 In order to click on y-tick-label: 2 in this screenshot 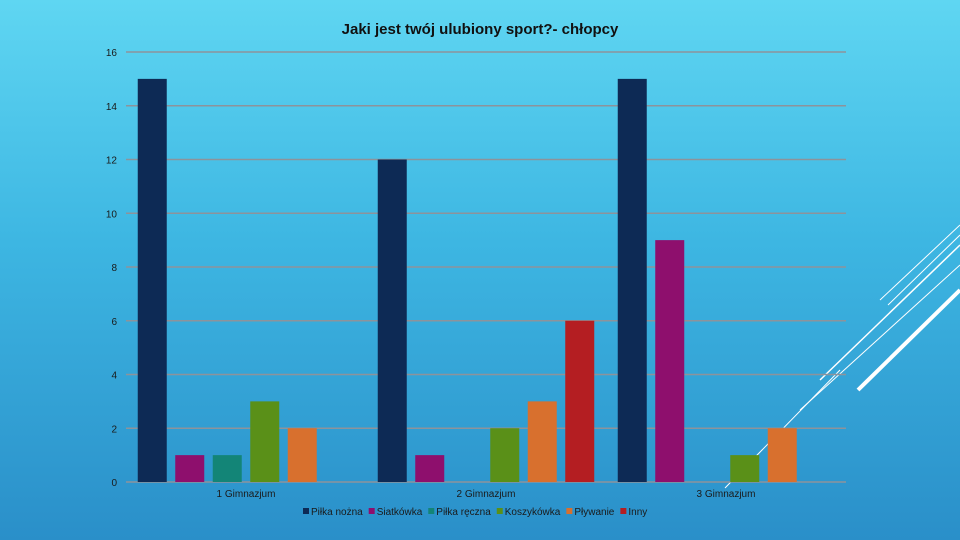, I will do `click(114, 429)`.